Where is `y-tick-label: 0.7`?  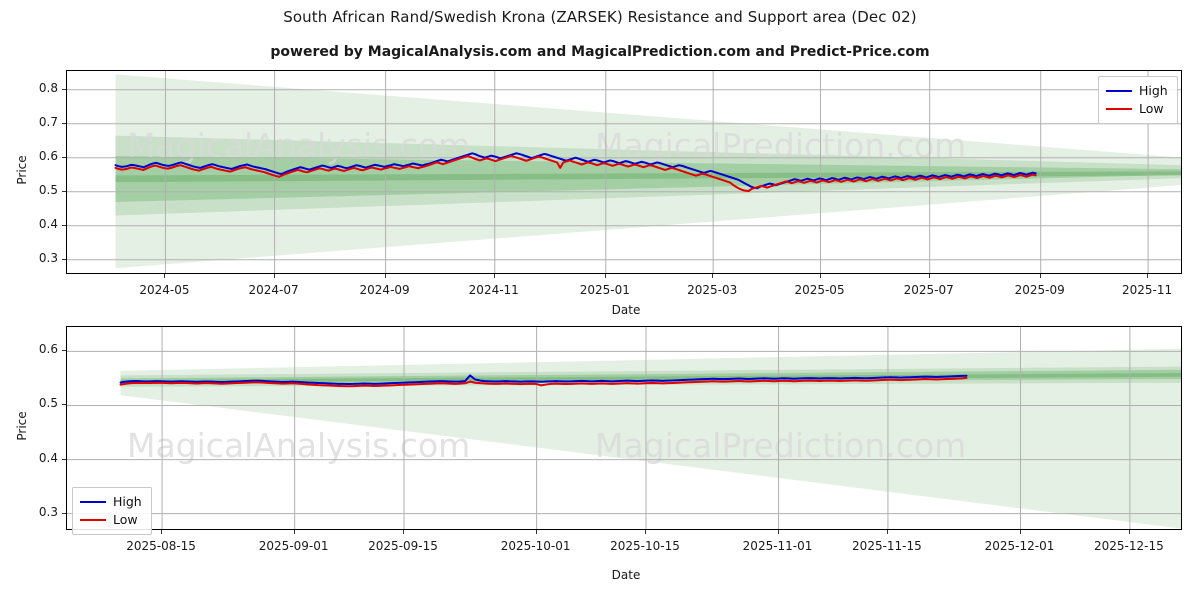 y-tick-label: 0.7 is located at coordinates (48, 121).